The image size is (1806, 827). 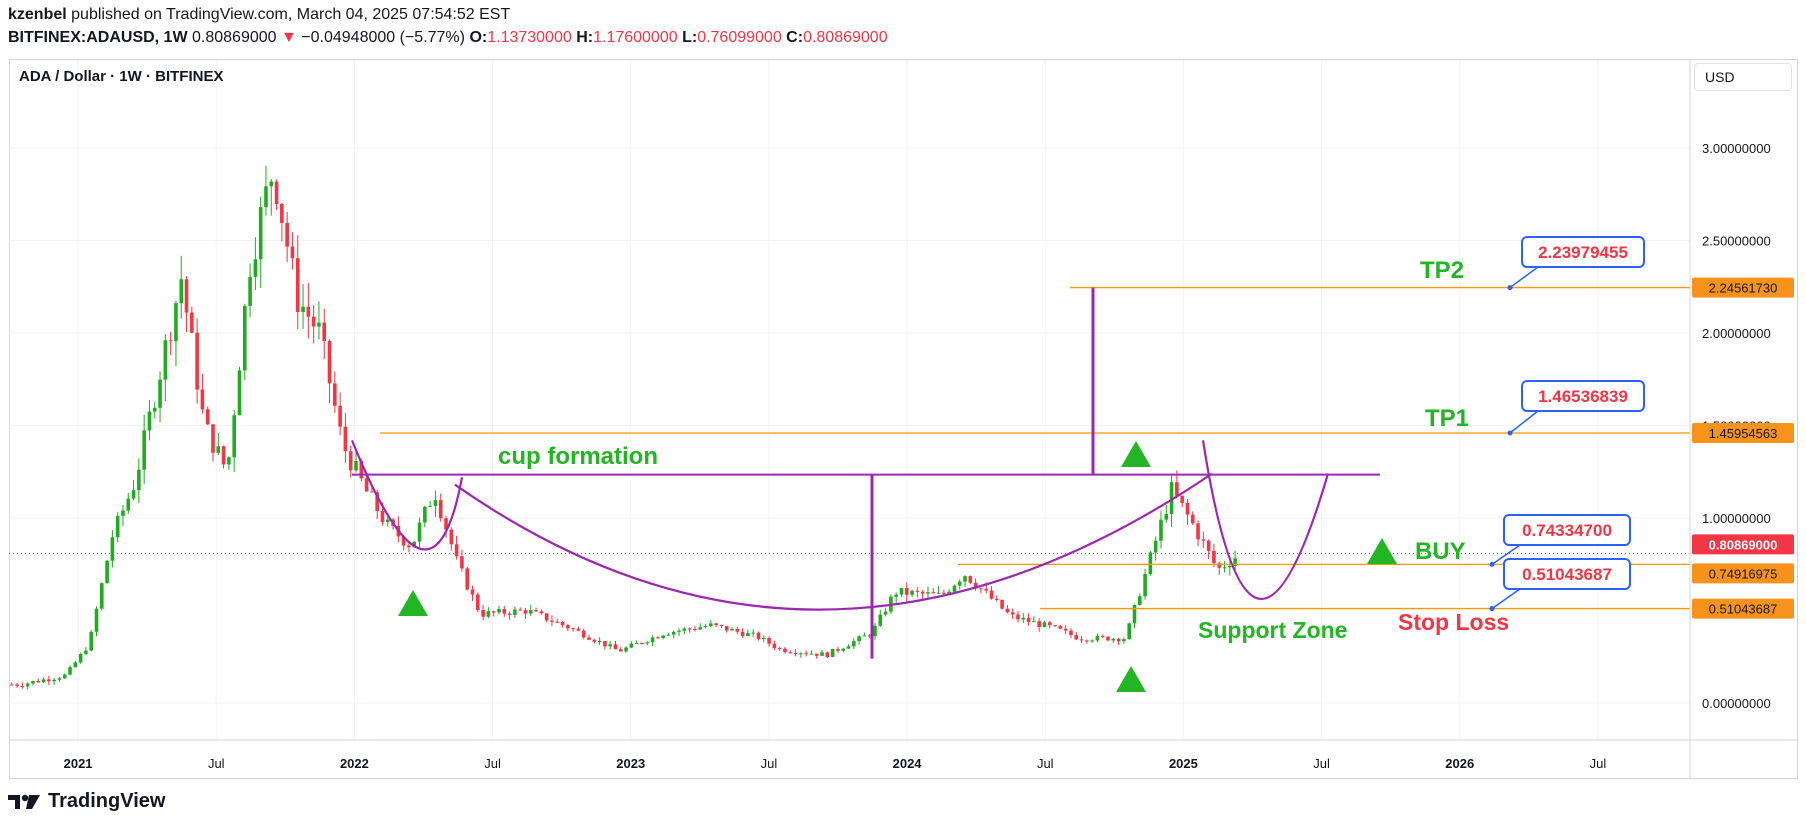 I want to click on tradingview-logo: TradingView, so click(x=86, y=801).